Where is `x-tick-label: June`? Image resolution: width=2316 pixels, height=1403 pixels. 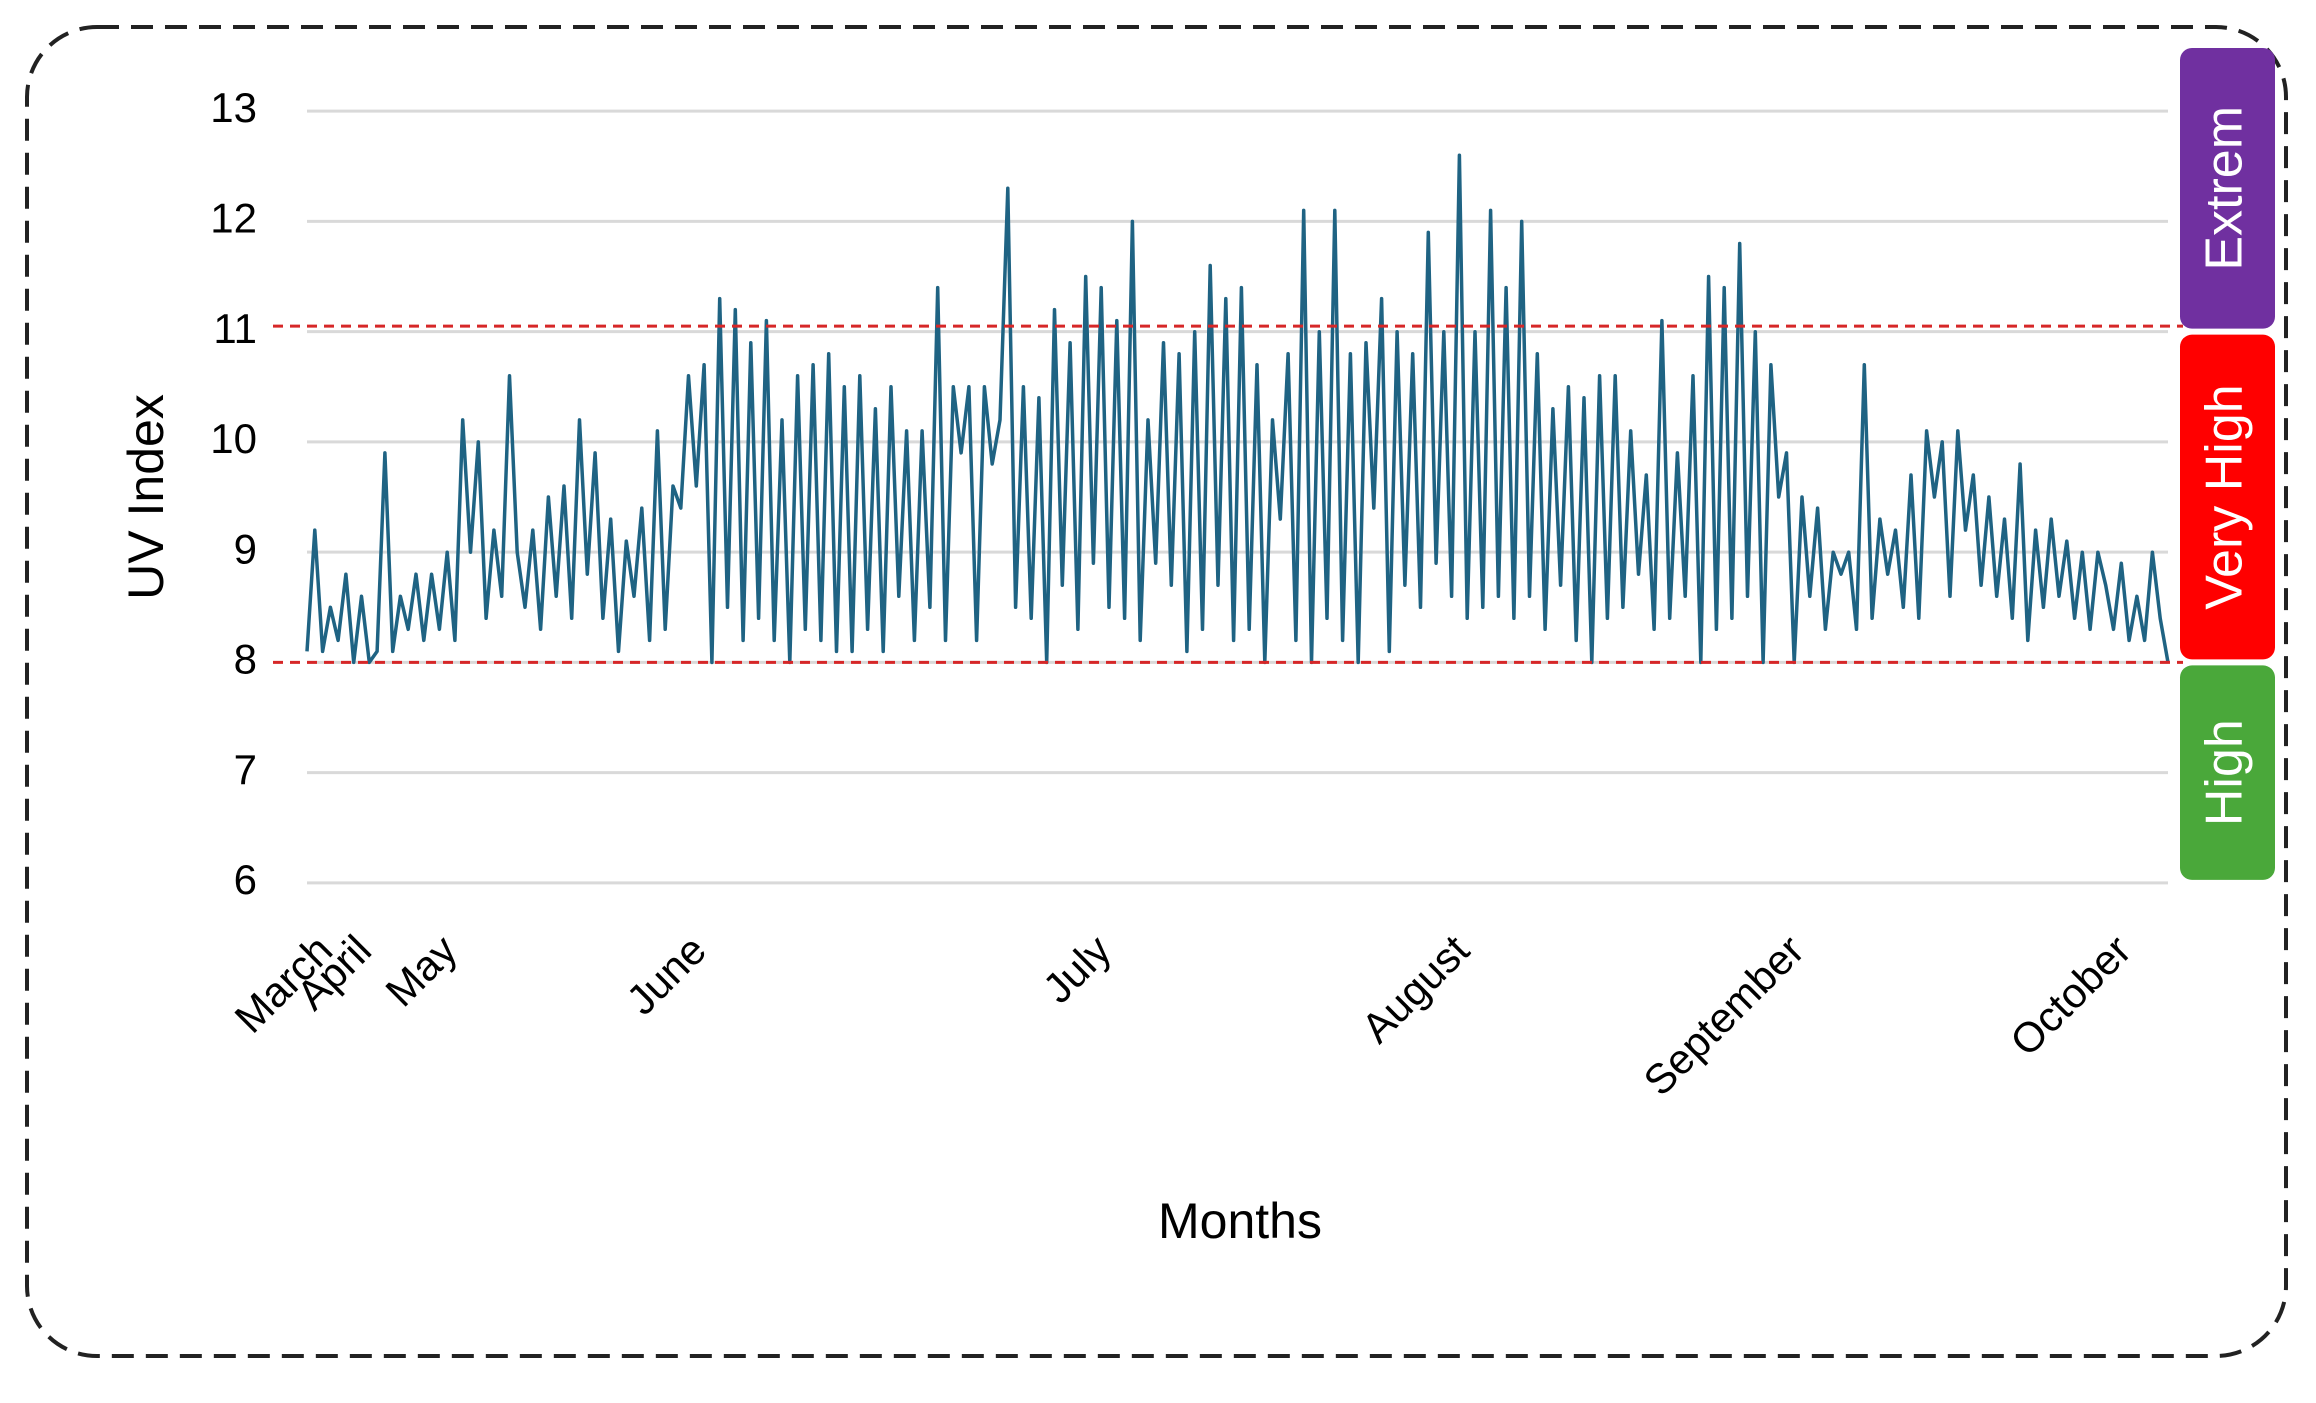
x-tick-label: June is located at coordinates (666, 975).